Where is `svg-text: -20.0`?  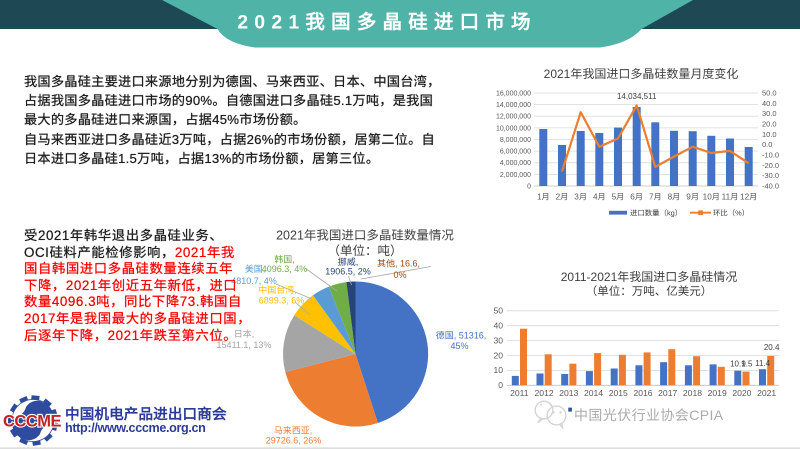 svg-text: -20.0 is located at coordinates (770, 165).